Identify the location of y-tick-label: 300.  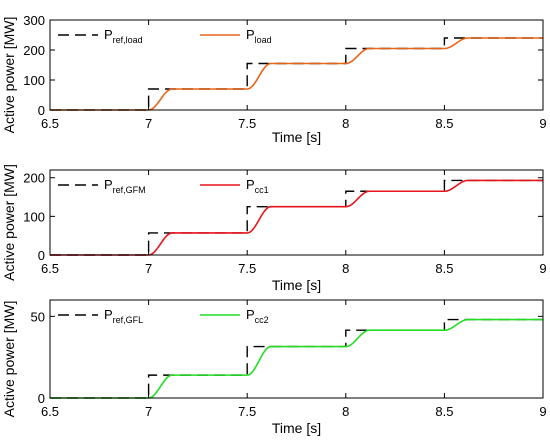
(34, 20).